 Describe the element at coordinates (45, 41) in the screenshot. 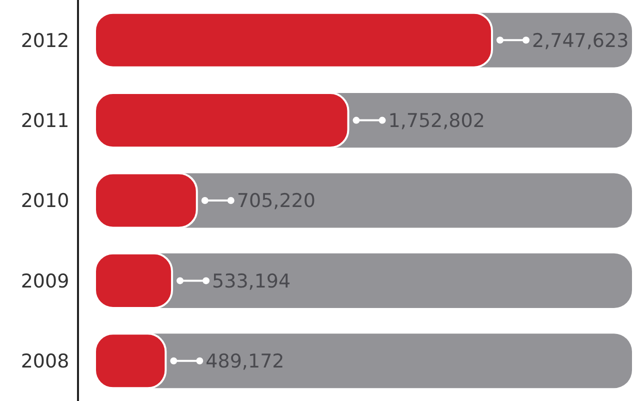

I see `y-tick-label: 2012` at that location.